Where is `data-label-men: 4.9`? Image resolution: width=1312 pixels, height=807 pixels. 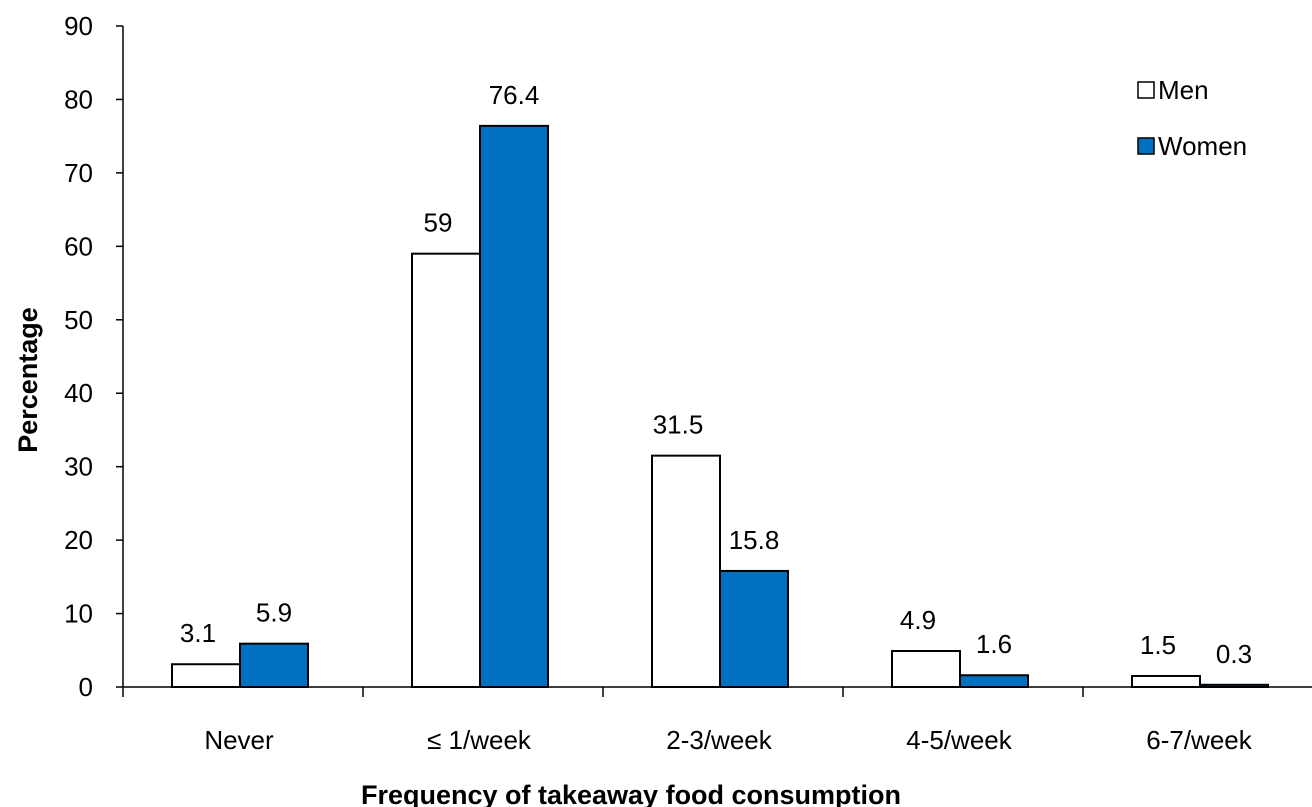 data-label-men: 4.9 is located at coordinates (918, 620).